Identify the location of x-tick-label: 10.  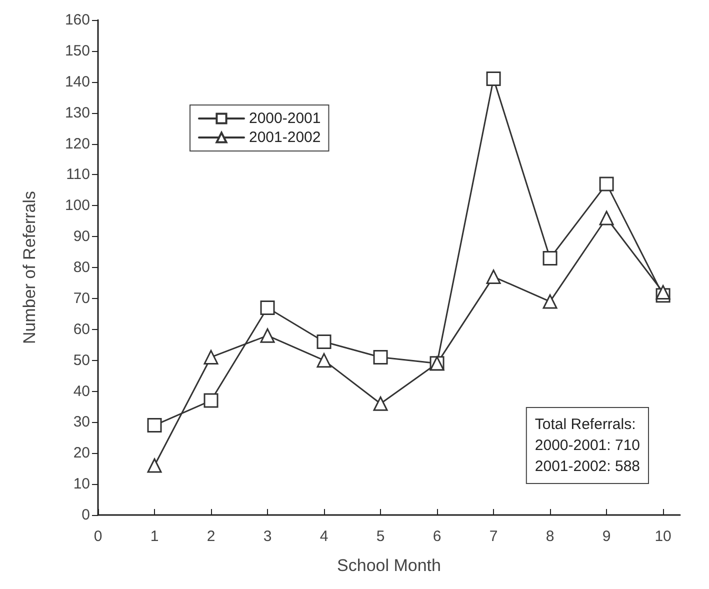
(663, 536).